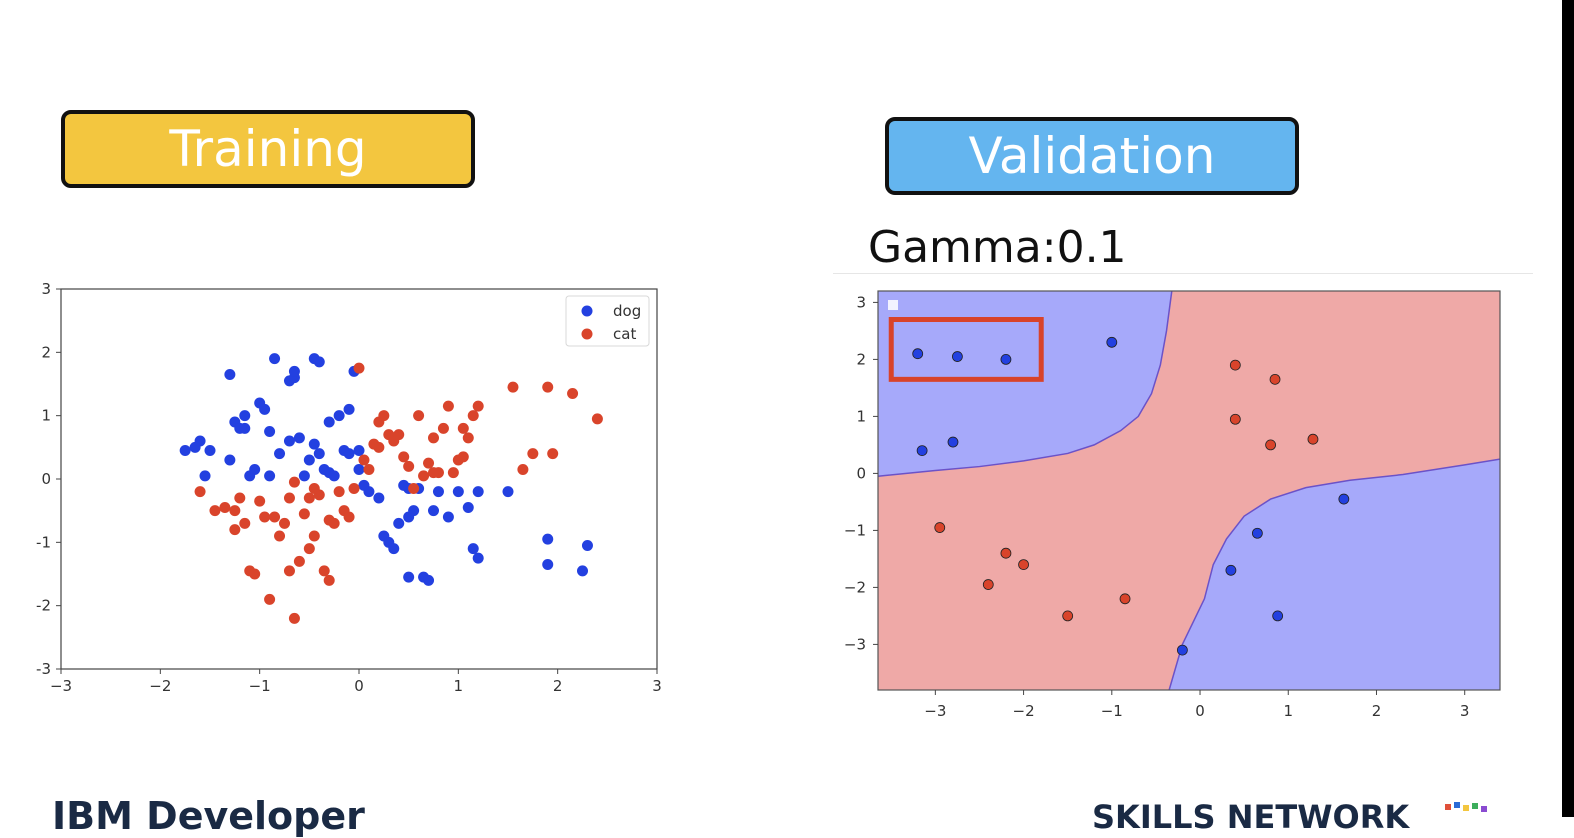  I want to click on y-tick-label: -1, so click(43, 542).